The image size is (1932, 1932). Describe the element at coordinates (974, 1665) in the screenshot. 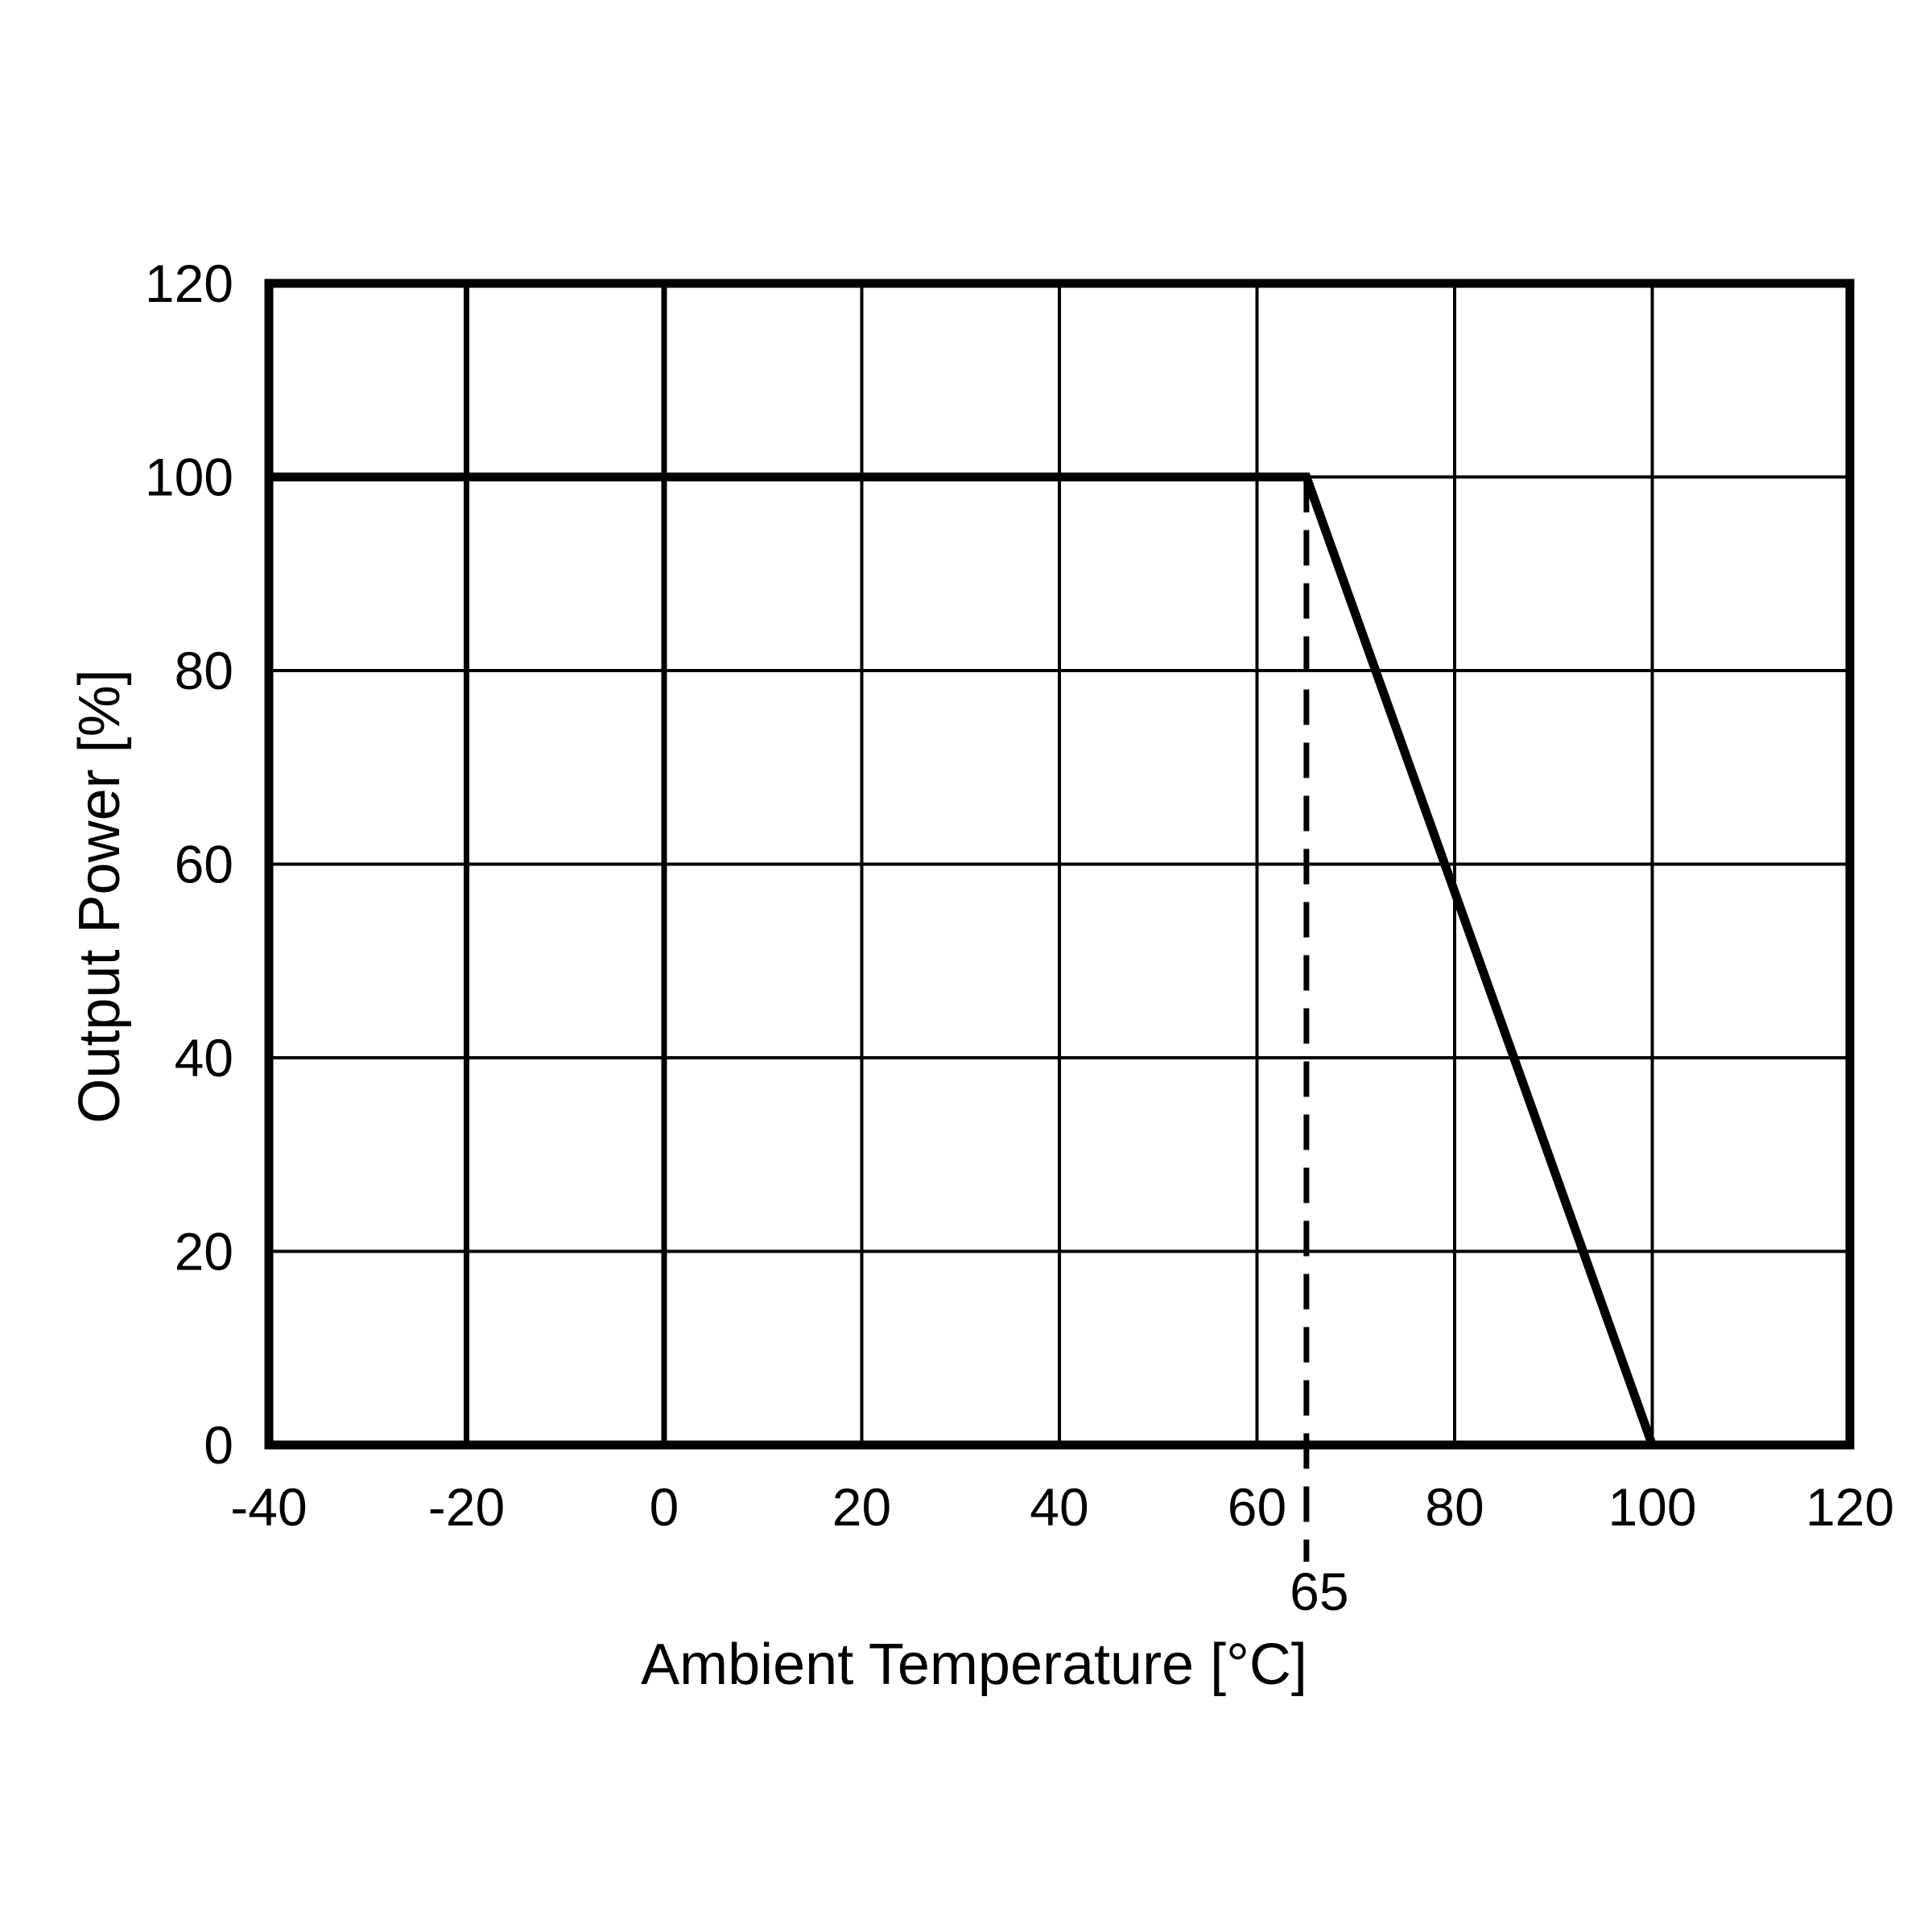

I see `x-axis-title: Ambient Temperature [°C]` at that location.